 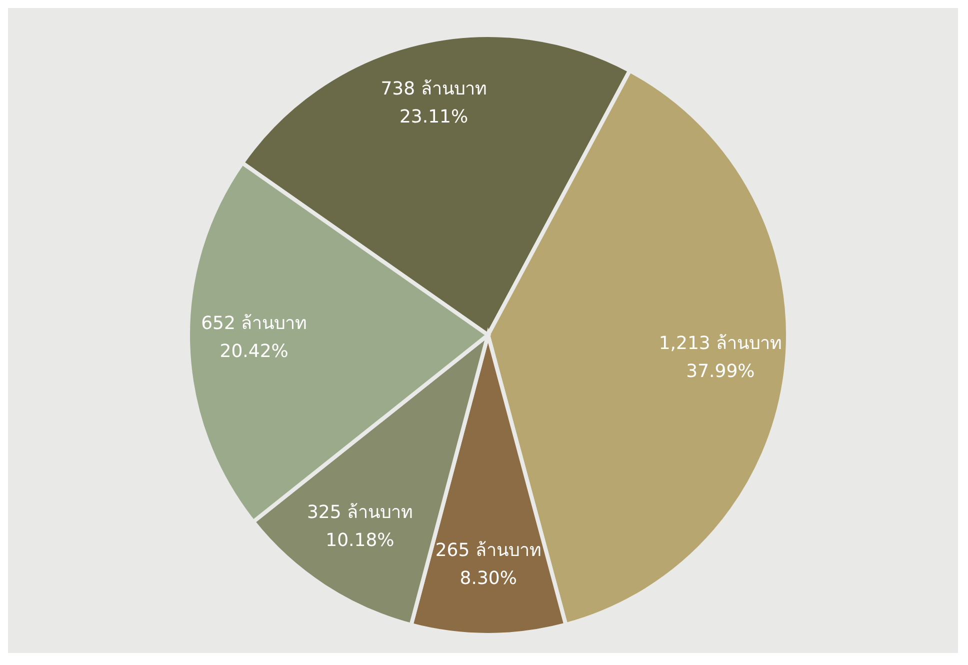 What do you see at coordinates (488, 564) in the screenshot?
I see `data-label: 265 ล้านบาท 8.30%` at bounding box center [488, 564].